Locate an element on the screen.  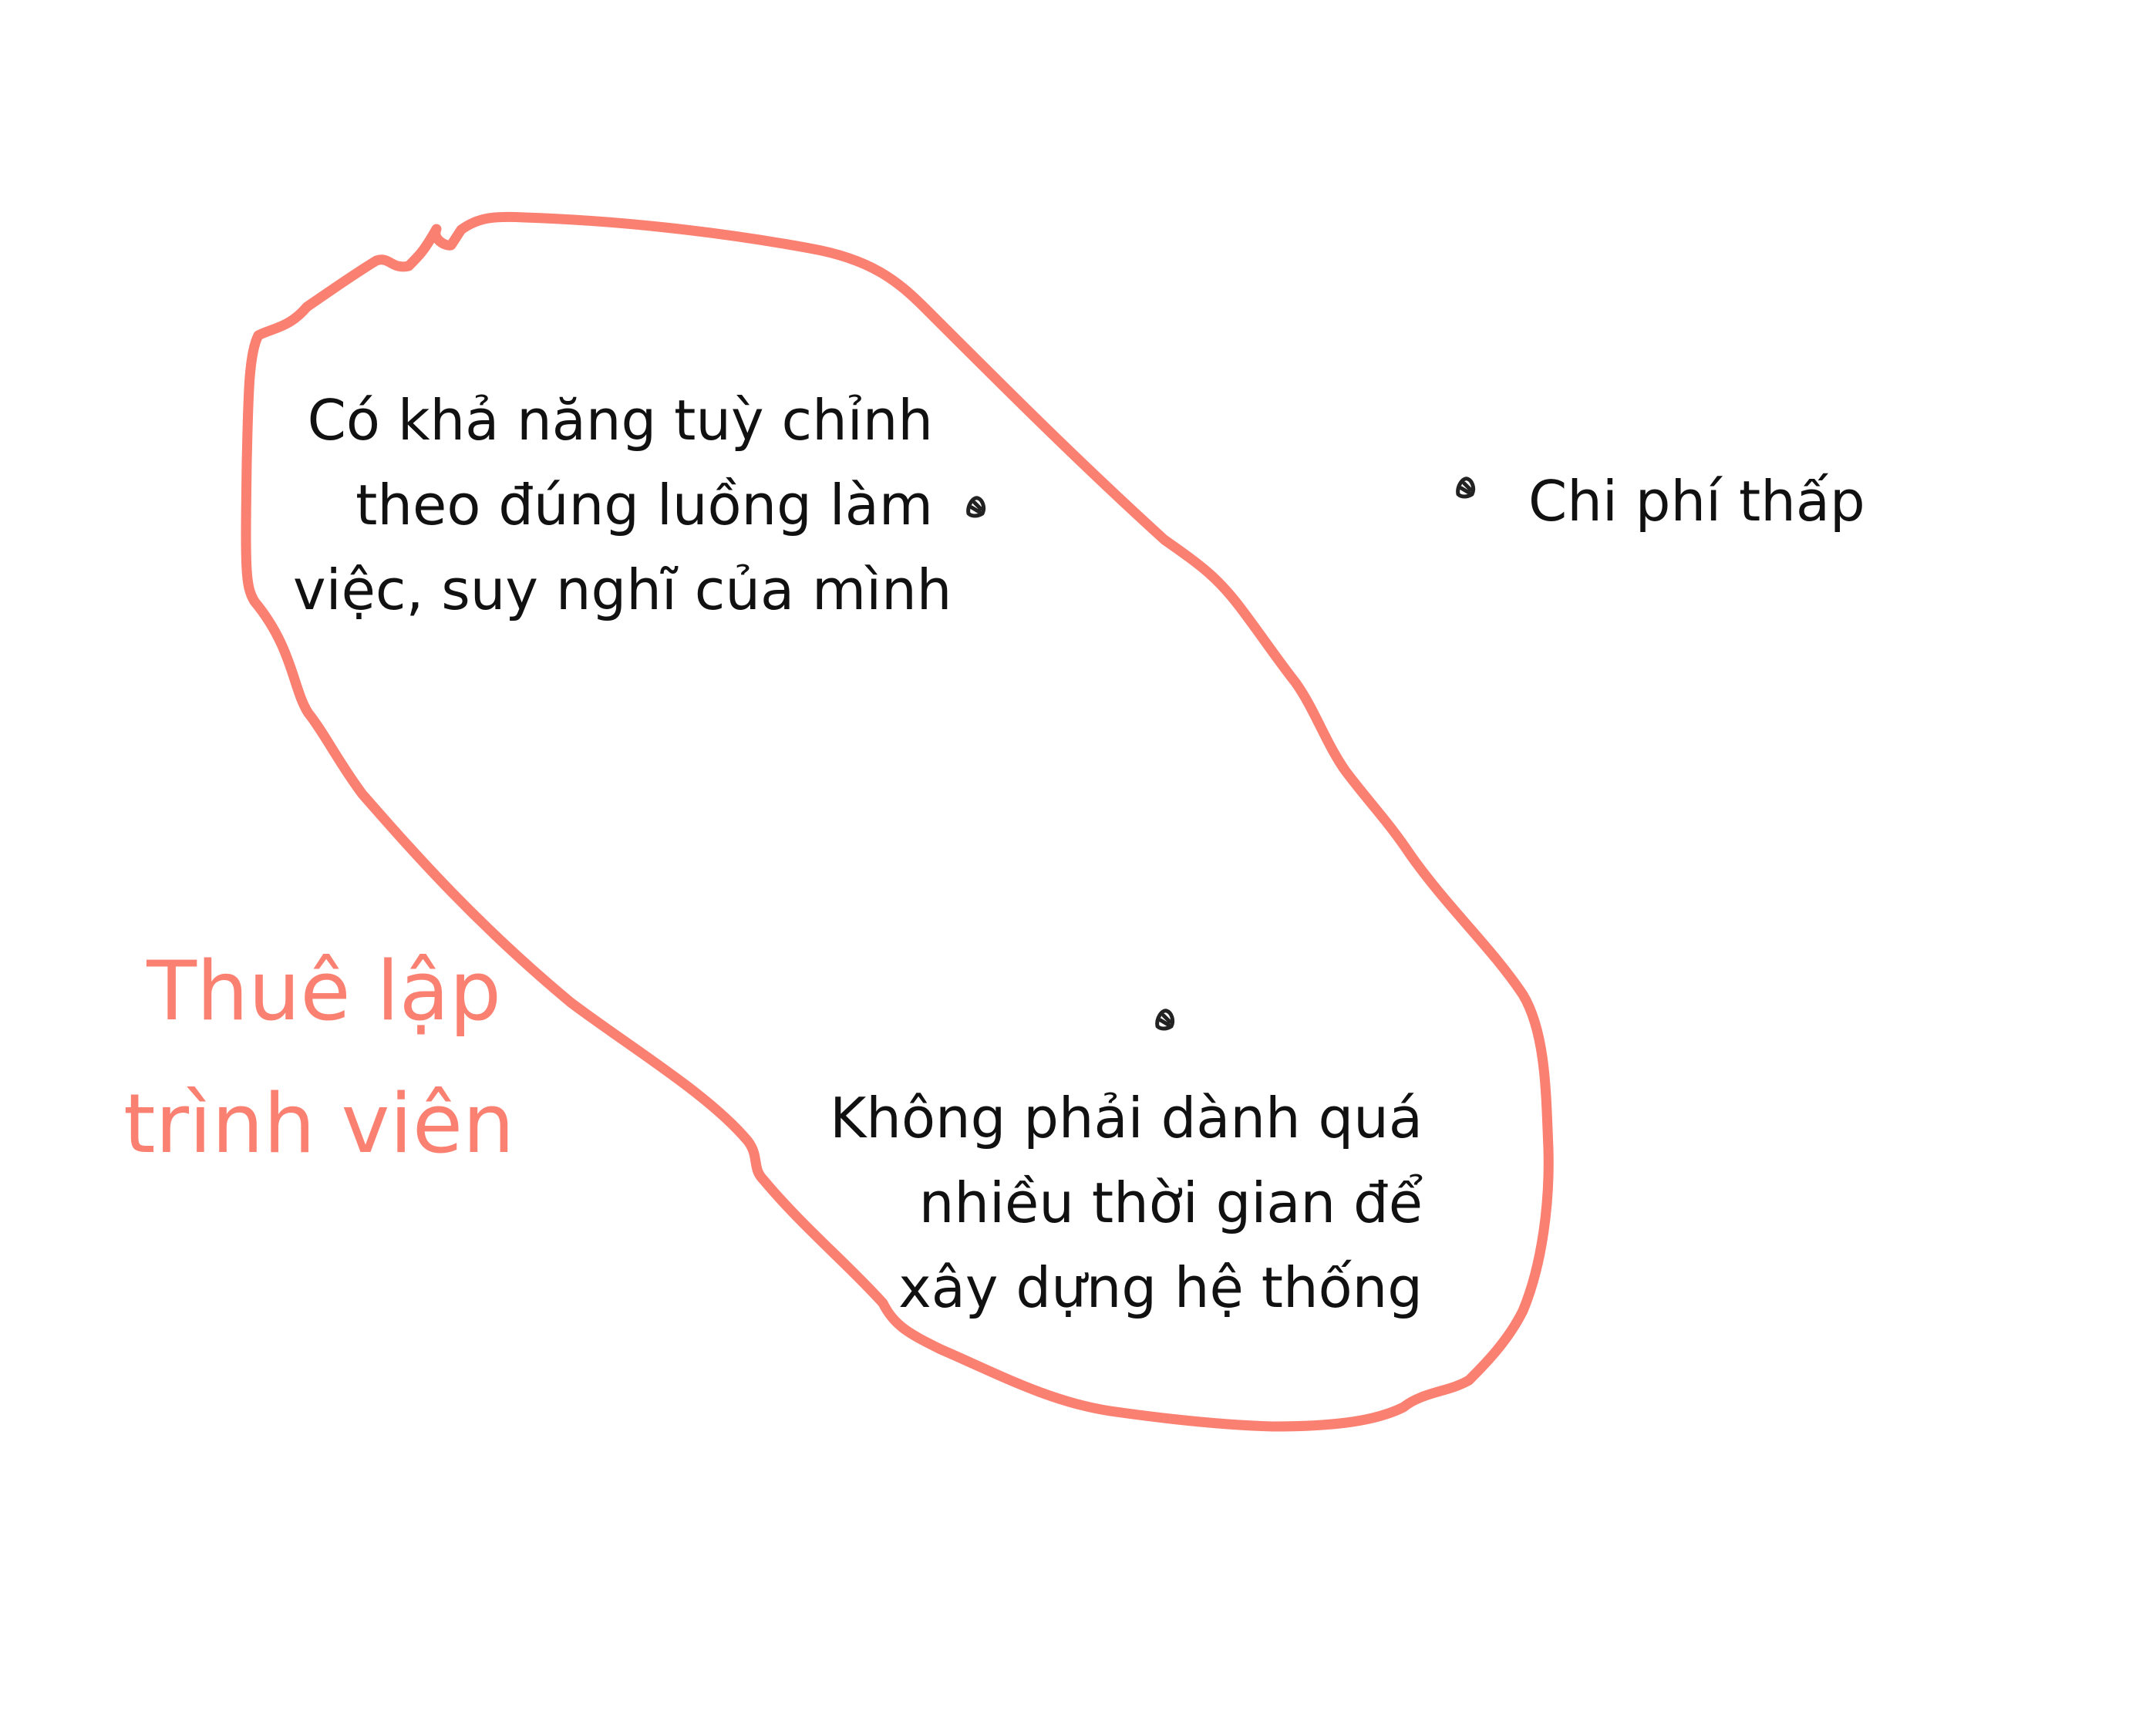
note-line: Có khả năng tuỳ chỉnh is located at coordinates (620, 421).